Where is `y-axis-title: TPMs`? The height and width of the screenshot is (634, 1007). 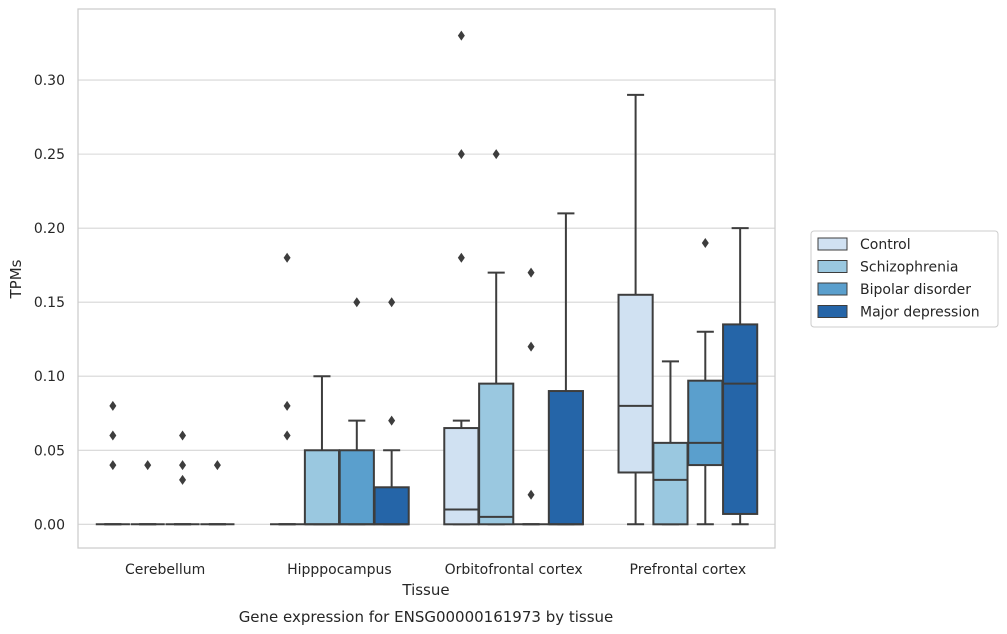
y-axis-title: TPMs is located at coordinates (16, 279).